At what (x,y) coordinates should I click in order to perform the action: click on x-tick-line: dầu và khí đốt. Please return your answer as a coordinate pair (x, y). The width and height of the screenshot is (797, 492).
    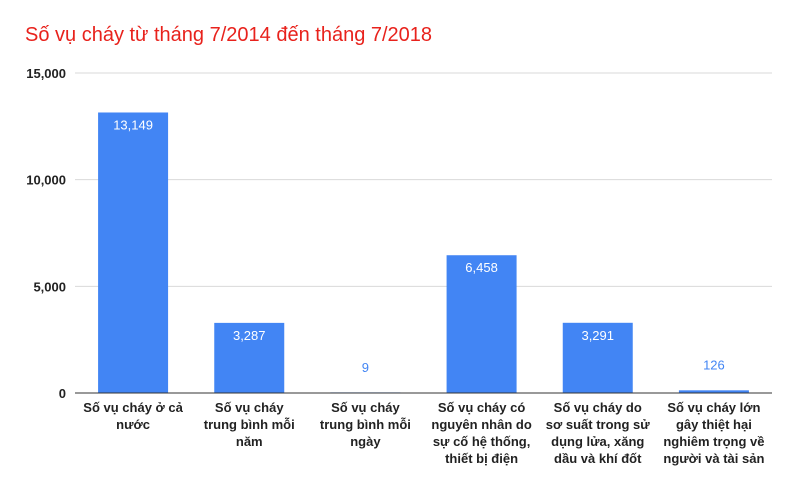
    Looking at the image, I should click on (598, 458).